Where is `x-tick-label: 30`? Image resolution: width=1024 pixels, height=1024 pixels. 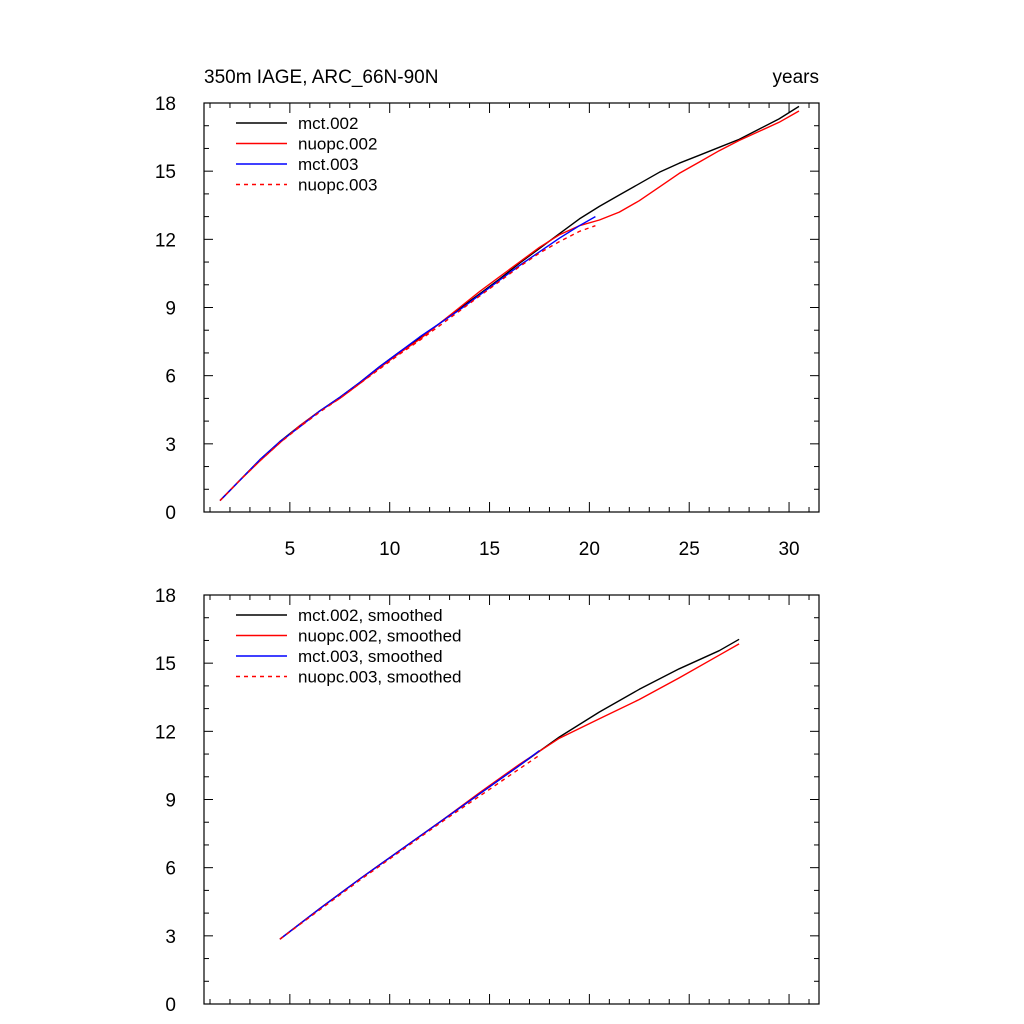
x-tick-label: 30 is located at coordinates (788, 549).